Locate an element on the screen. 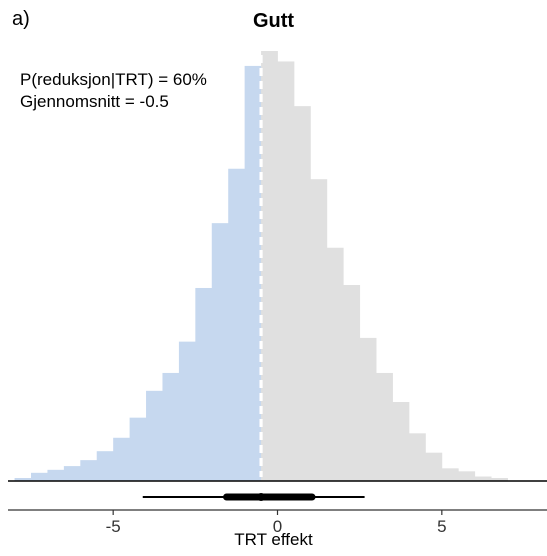 The width and height of the screenshot is (547, 556). x-tick-label: -5 is located at coordinates (113, 526).